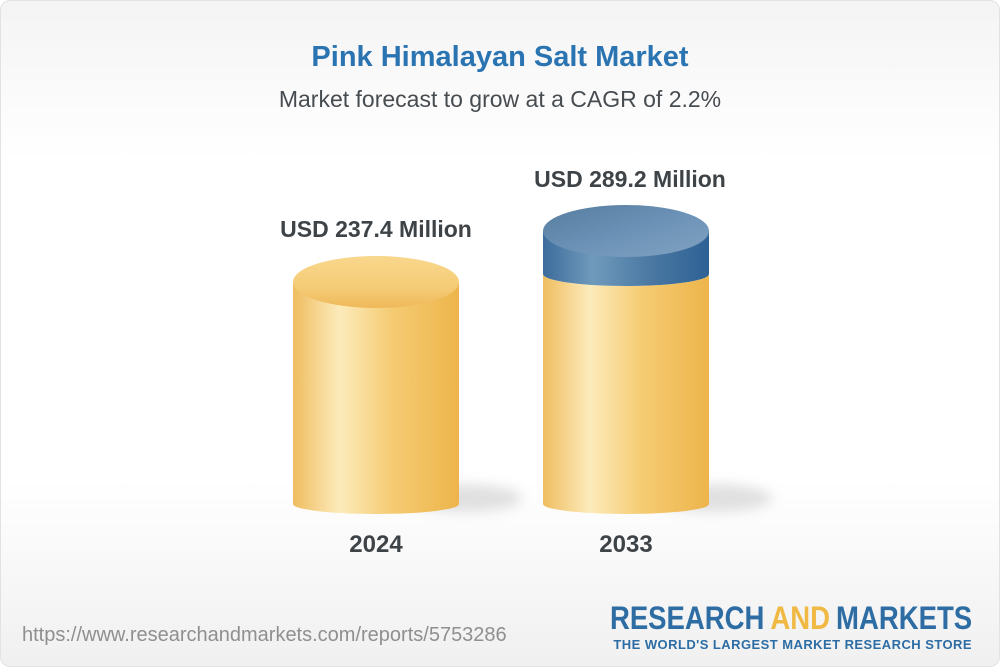  What do you see at coordinates (903, 618) in the screenshot?
I see `logo-word-markets: MARKETS` at bounding box center [903, 618].